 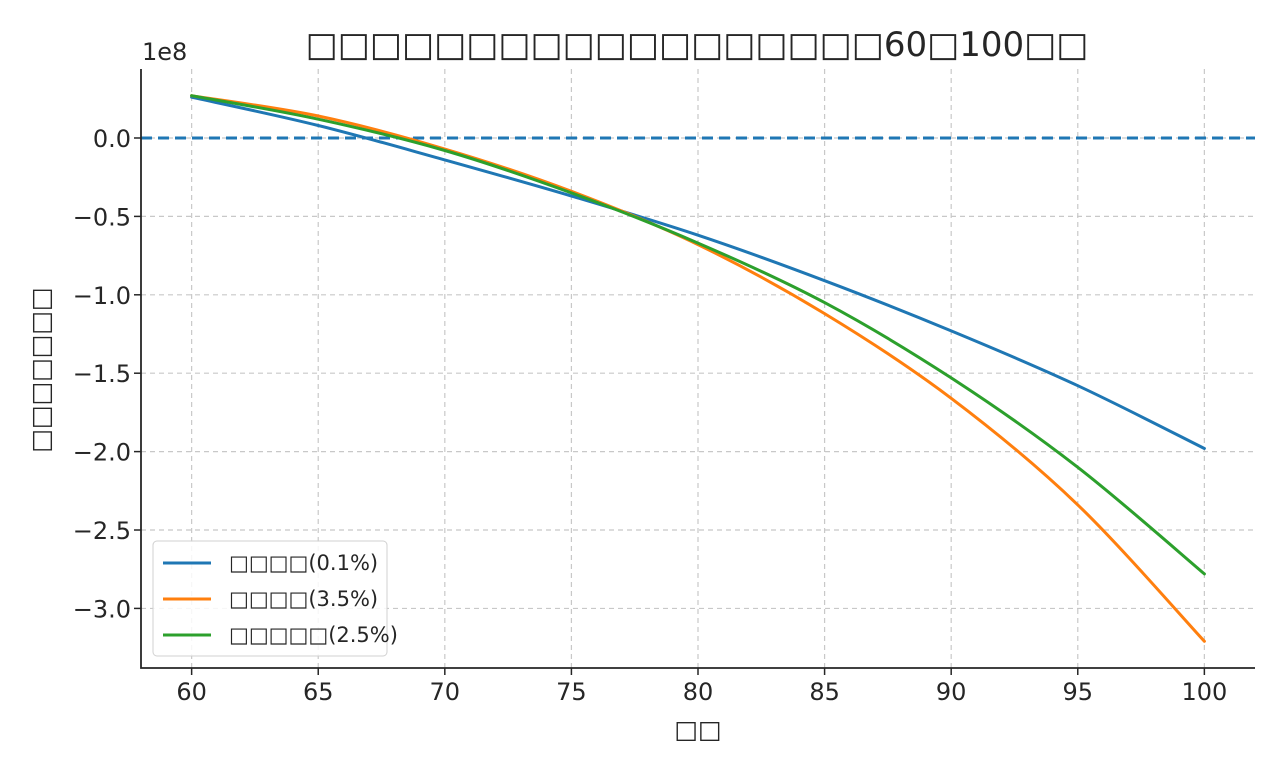 I want to click on x-tick-label: 60, so click(x=191, y=692).